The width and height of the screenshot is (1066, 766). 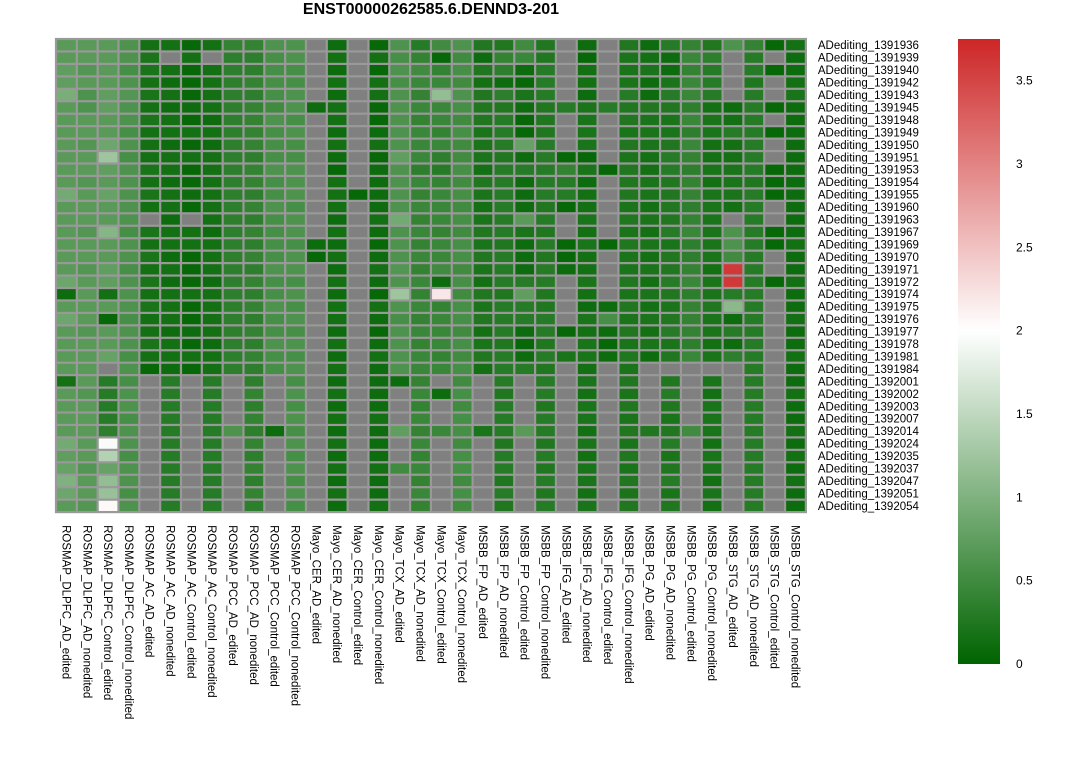 I want to click on row-label: ADediting_1391977, so click(x=868, y=333).